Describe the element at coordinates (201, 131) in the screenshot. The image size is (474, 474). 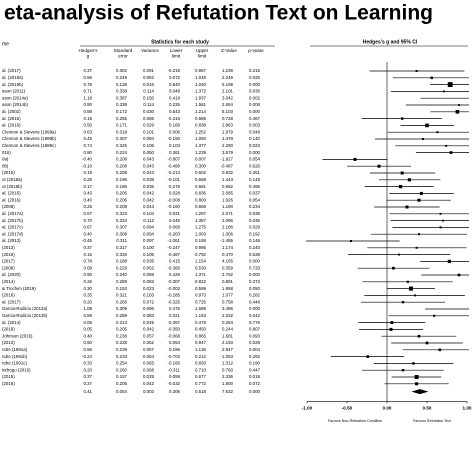
I see `cell: 1.252` at that location.